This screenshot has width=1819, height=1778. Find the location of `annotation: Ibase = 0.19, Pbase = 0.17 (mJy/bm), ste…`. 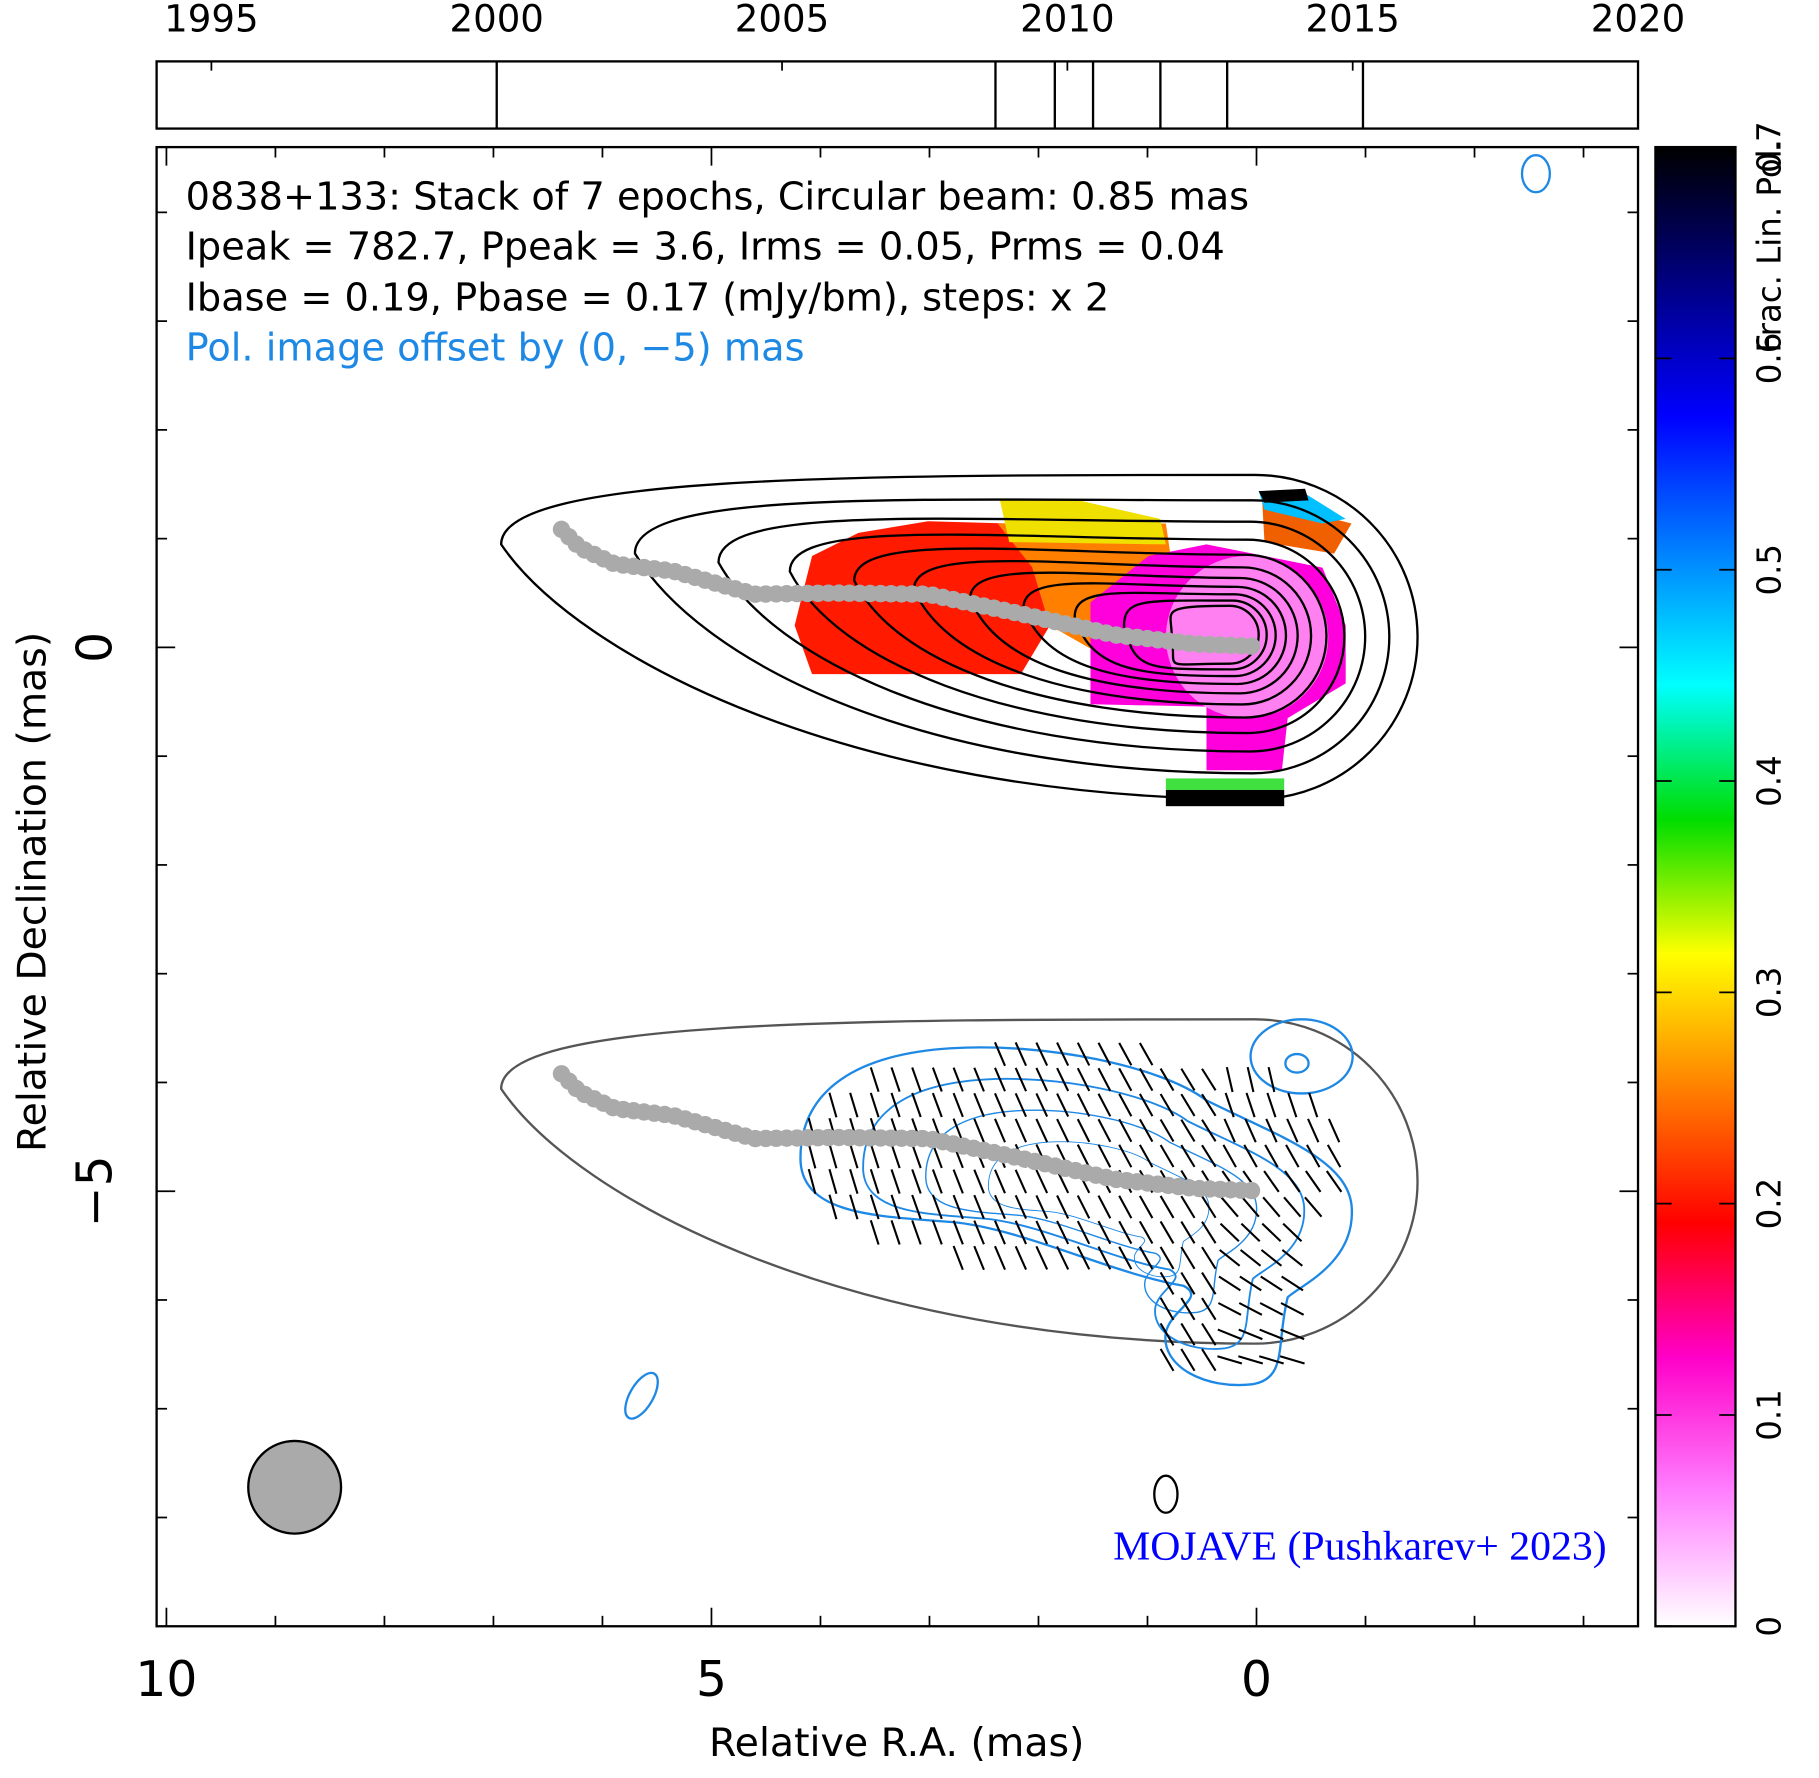

annotation: Ibase = 0.19, Pbase = 0.17 (mJy/bm), ste… is located at coordinates (648, 298).